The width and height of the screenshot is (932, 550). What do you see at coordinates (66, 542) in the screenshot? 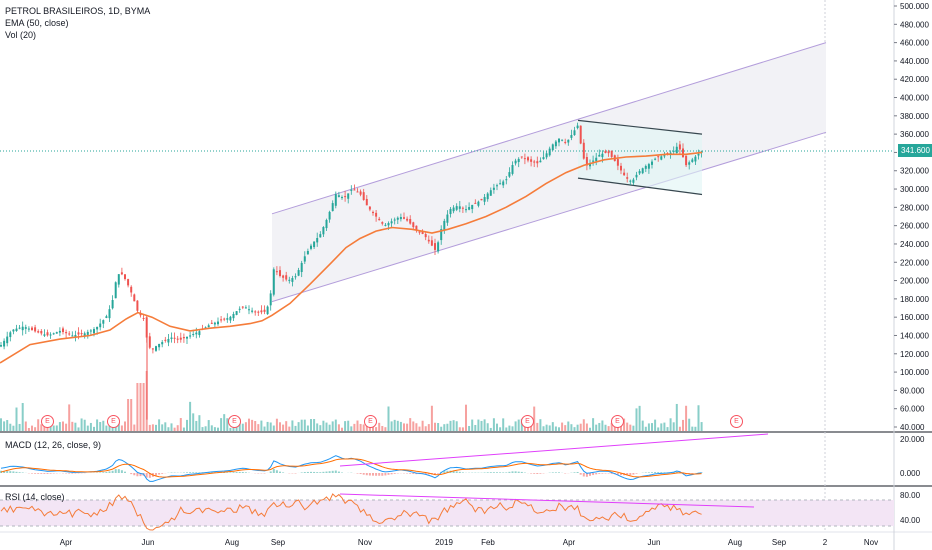
I see `time-tick-label: Apr` at bounding box center [66, 542].